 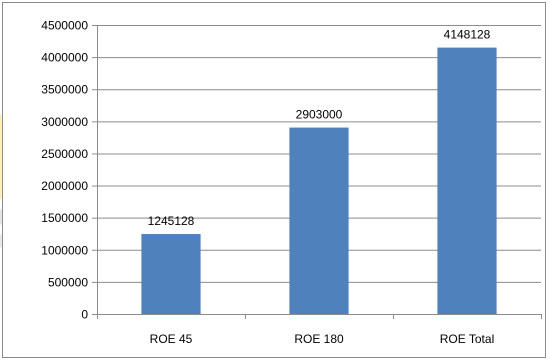 I want to click on y-tick-label: 0, so click(x=84, y=315).